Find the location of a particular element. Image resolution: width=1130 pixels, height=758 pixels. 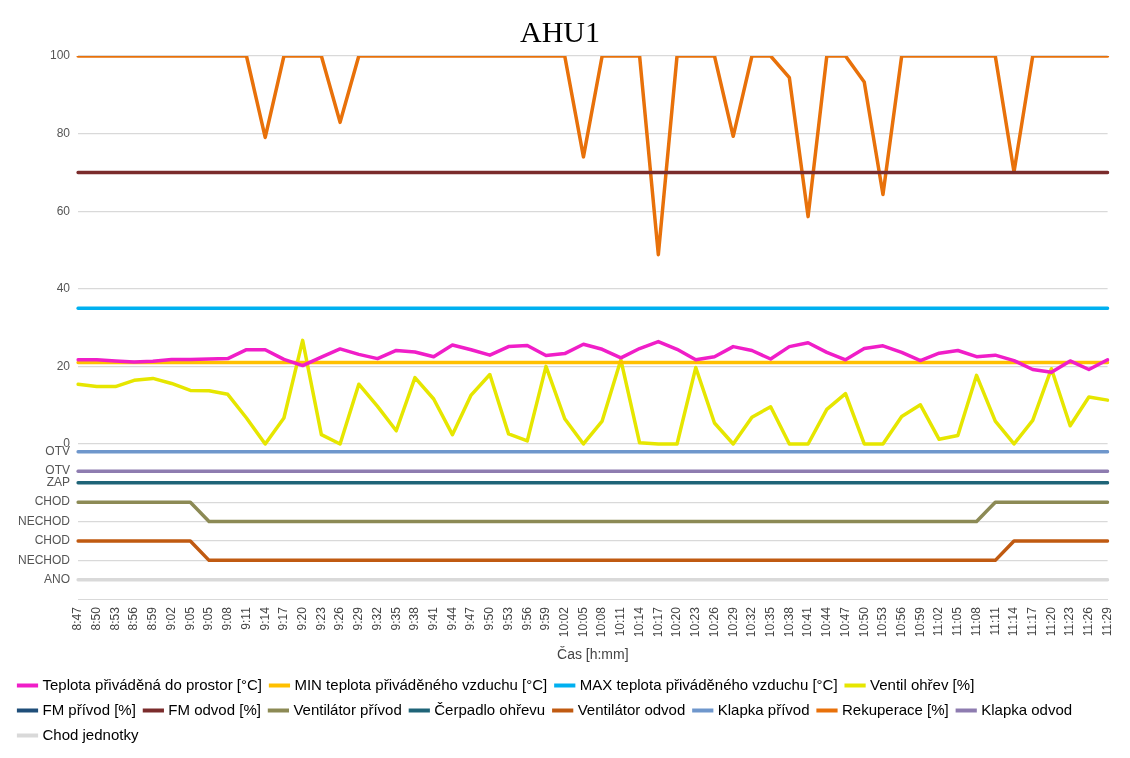

x-tick-label: 10:23 is located at coordinates (695, 622).